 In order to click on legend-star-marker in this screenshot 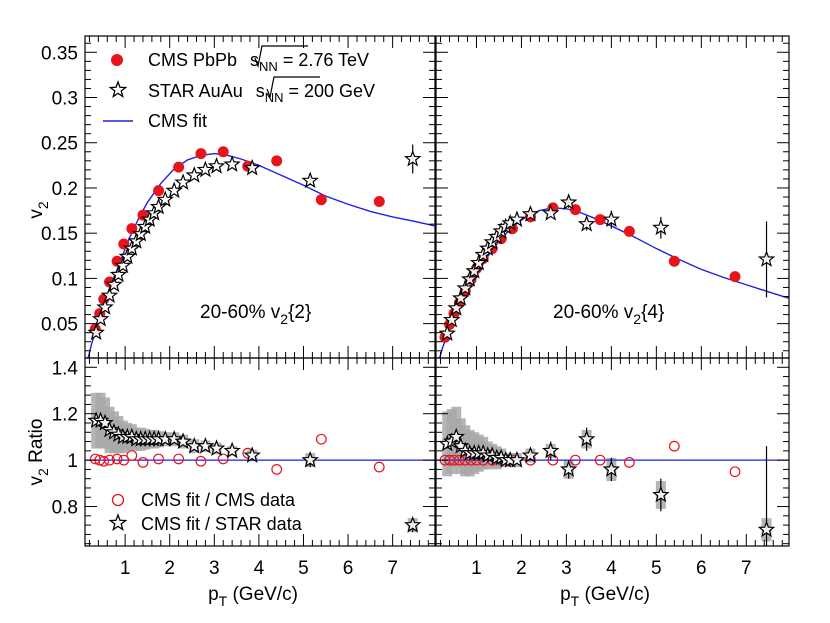, I will do `click(118, 89)`.